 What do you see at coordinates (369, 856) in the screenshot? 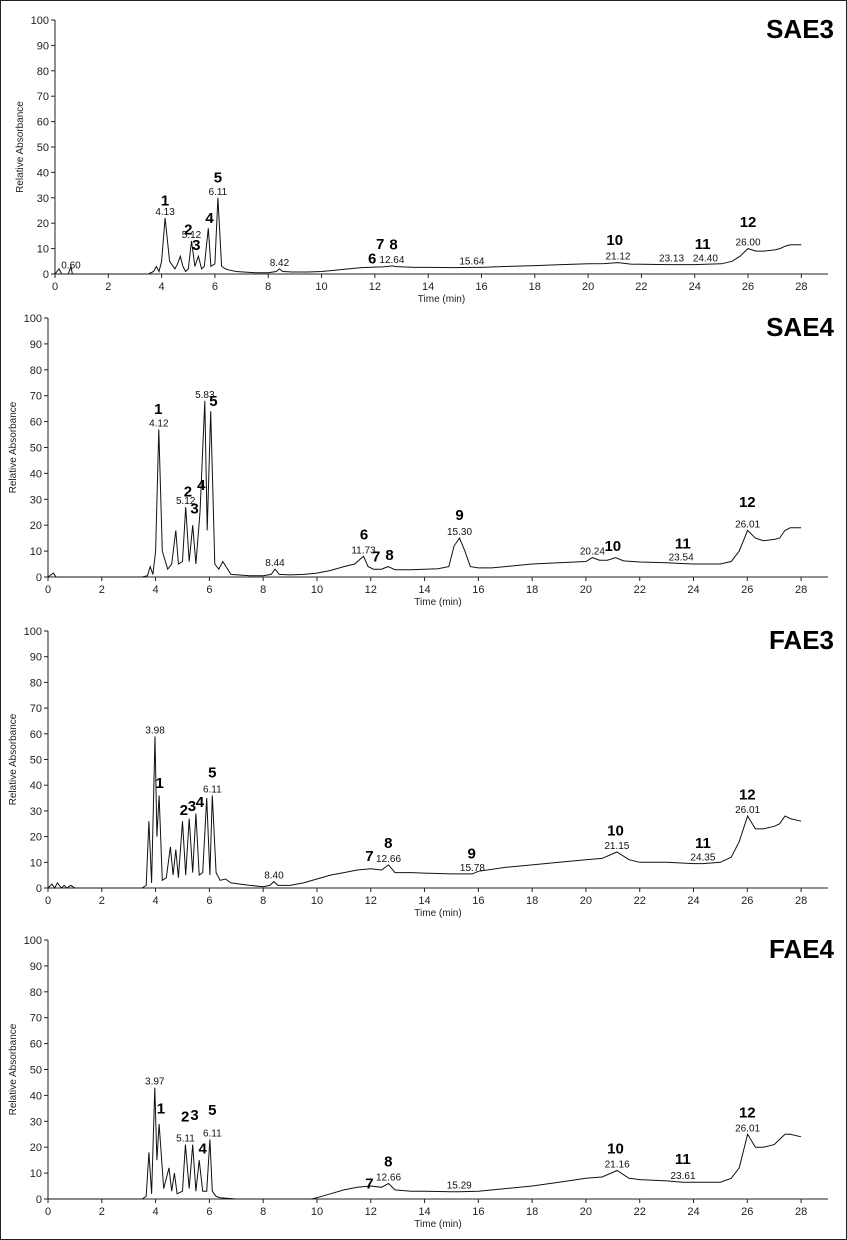
I see `peak-number-label: 7` at bounding box center [369, 856].